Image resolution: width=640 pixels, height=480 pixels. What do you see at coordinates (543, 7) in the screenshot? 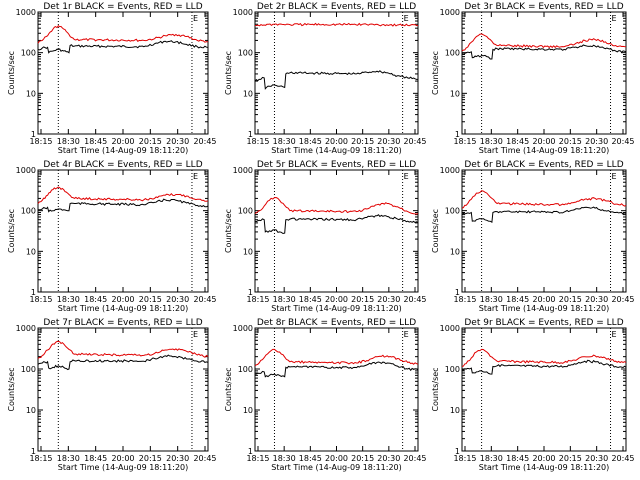
I see `chart-title: Det 3r BLACK = Events, RED = LLD` at bounding box center [543, 7].